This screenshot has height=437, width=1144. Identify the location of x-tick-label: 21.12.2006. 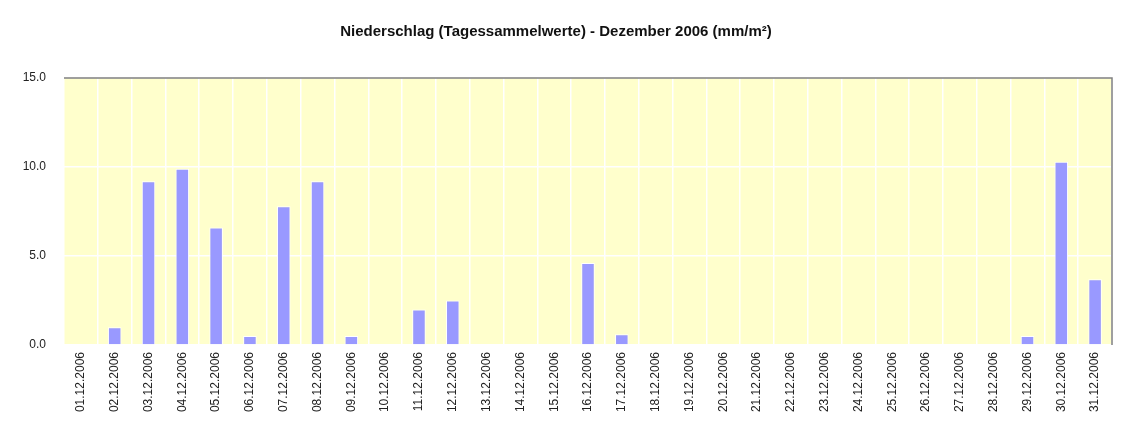
(756, 382).